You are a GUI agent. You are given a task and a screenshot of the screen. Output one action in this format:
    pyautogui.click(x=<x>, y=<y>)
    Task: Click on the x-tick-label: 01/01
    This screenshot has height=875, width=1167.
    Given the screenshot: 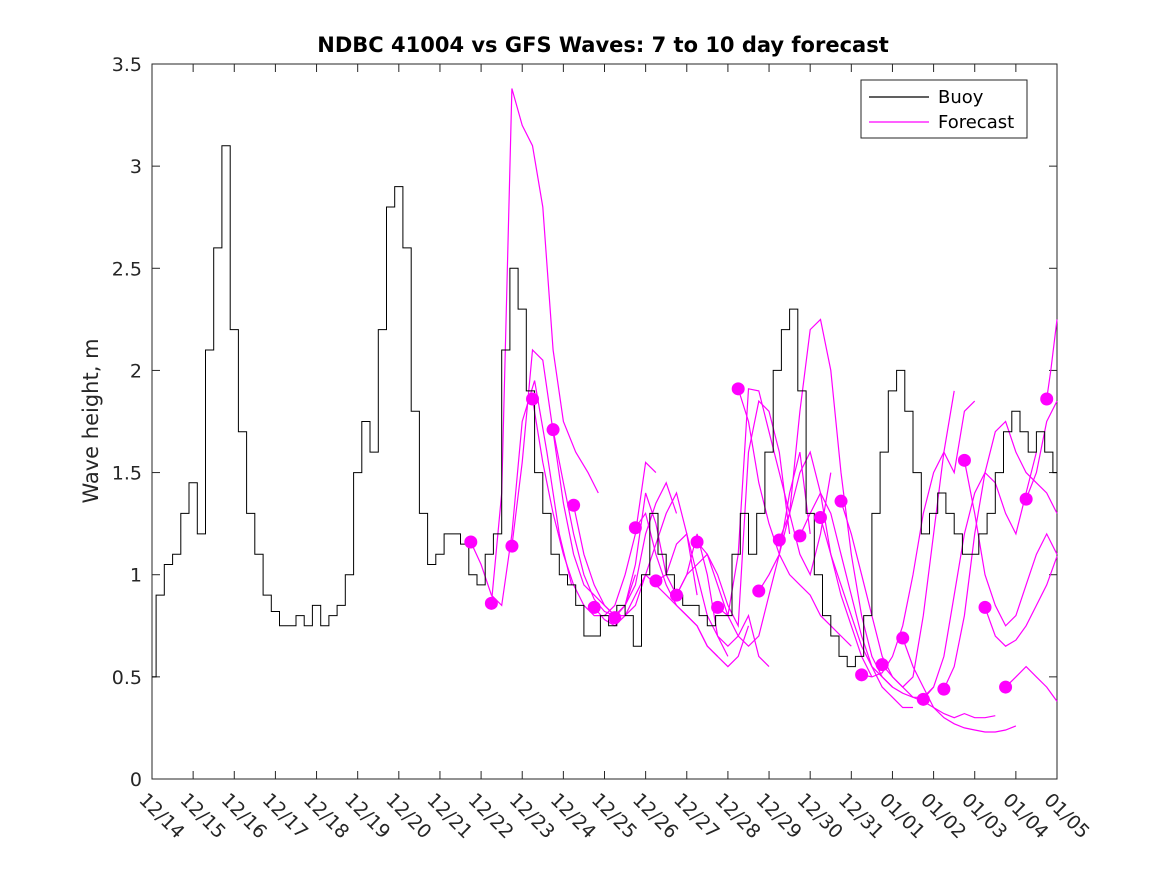 What is the action you would take?
    pyautogui.click(x=902, y=816)
    